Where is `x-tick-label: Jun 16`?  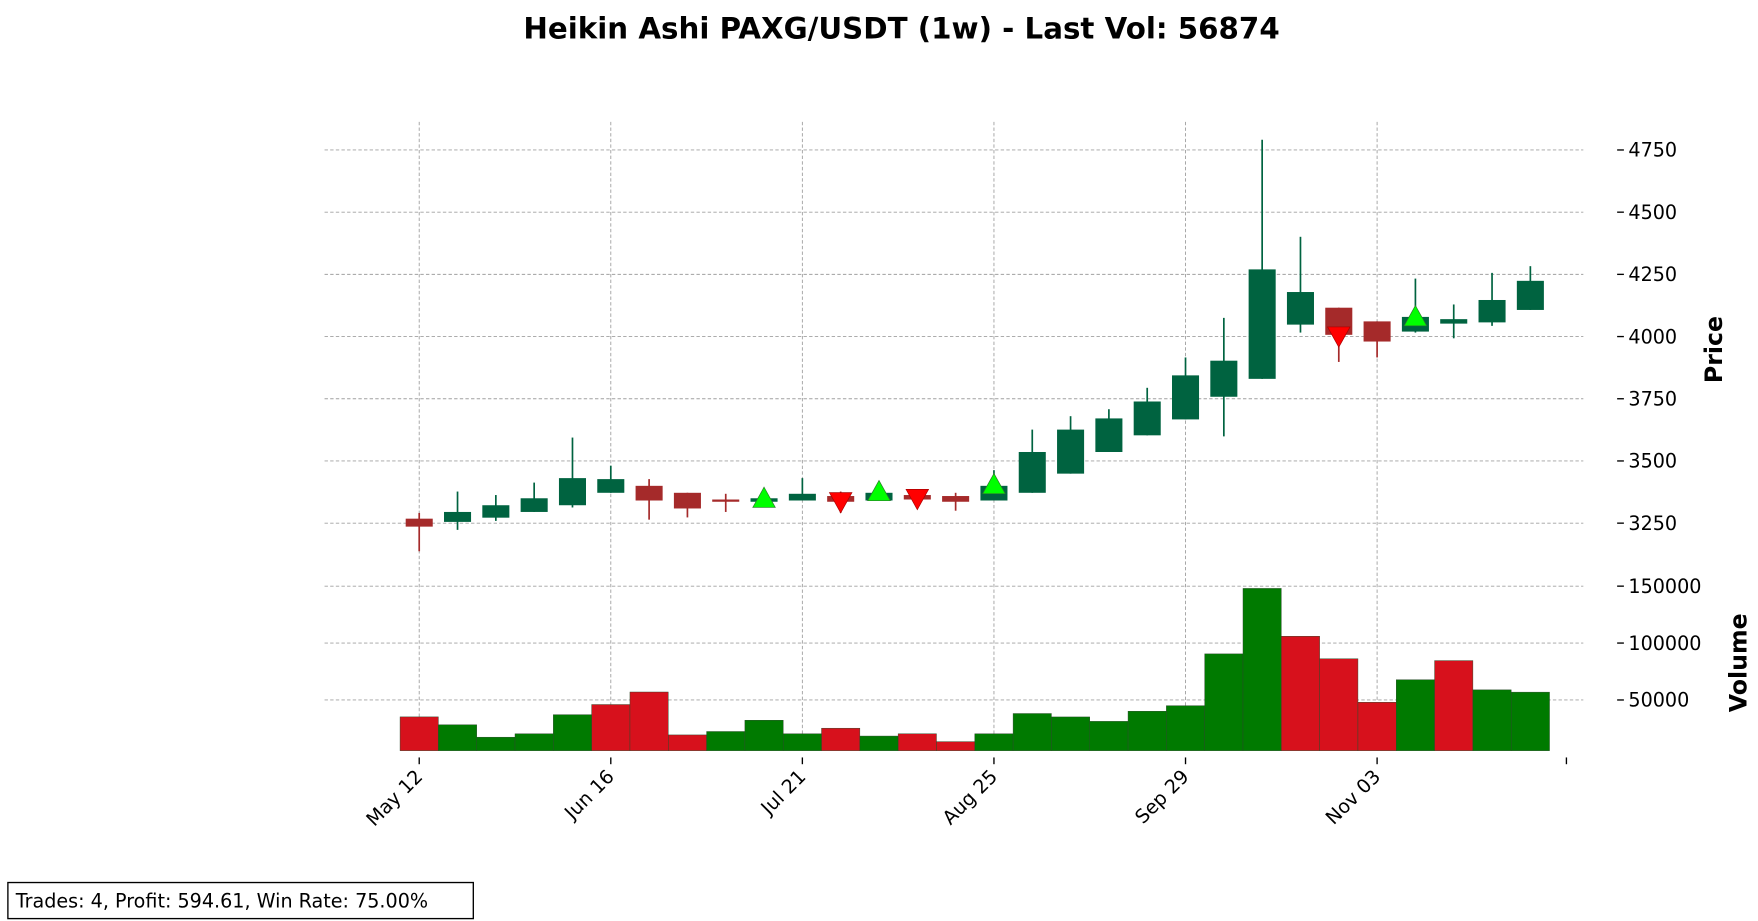 x-tick-label: Jun 16 is located at coordinates (589, 795).